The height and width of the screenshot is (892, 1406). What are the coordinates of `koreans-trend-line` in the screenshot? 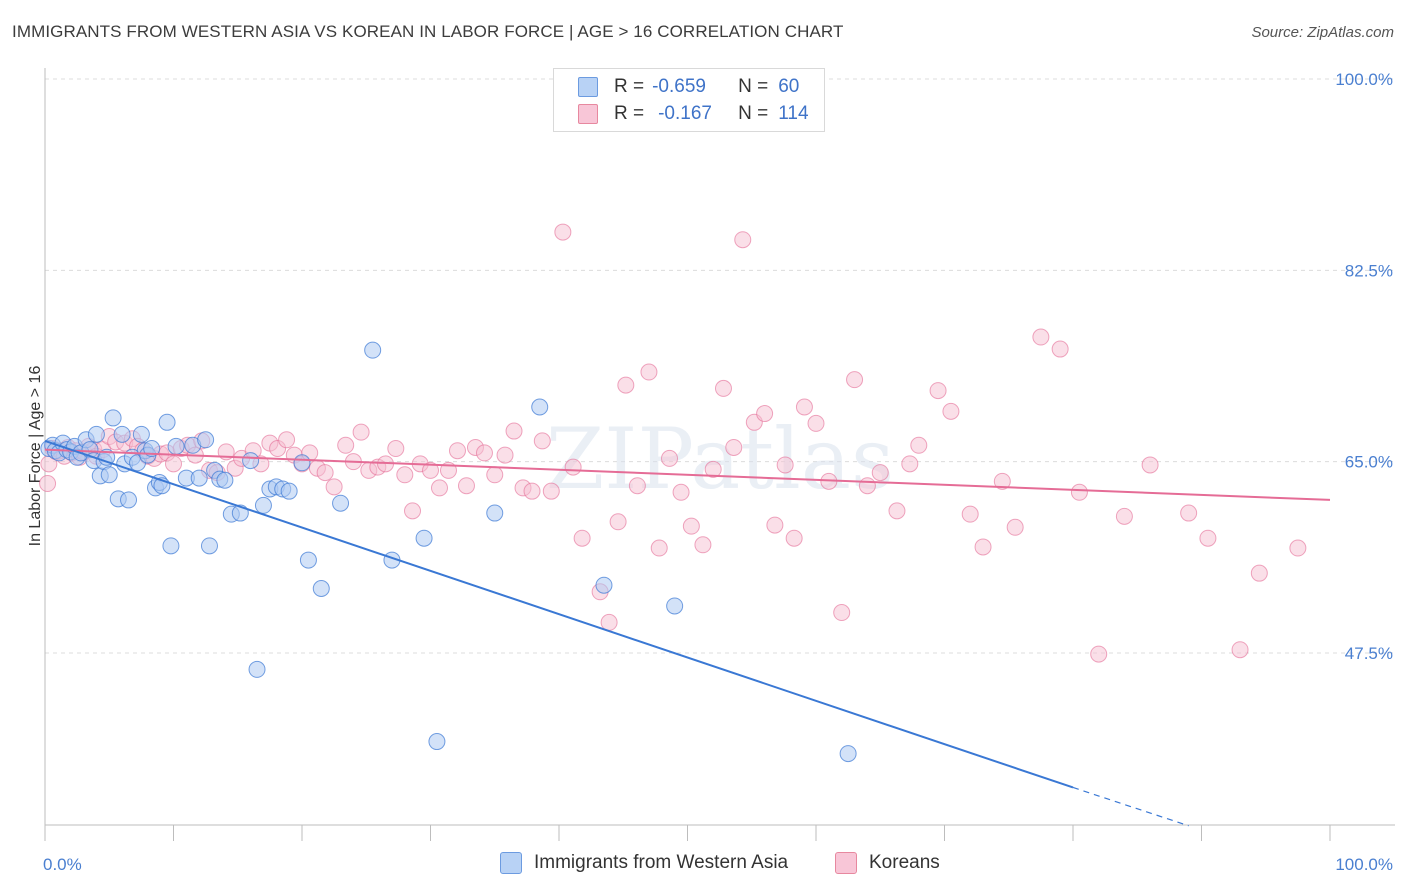 It's located at (687, 474).